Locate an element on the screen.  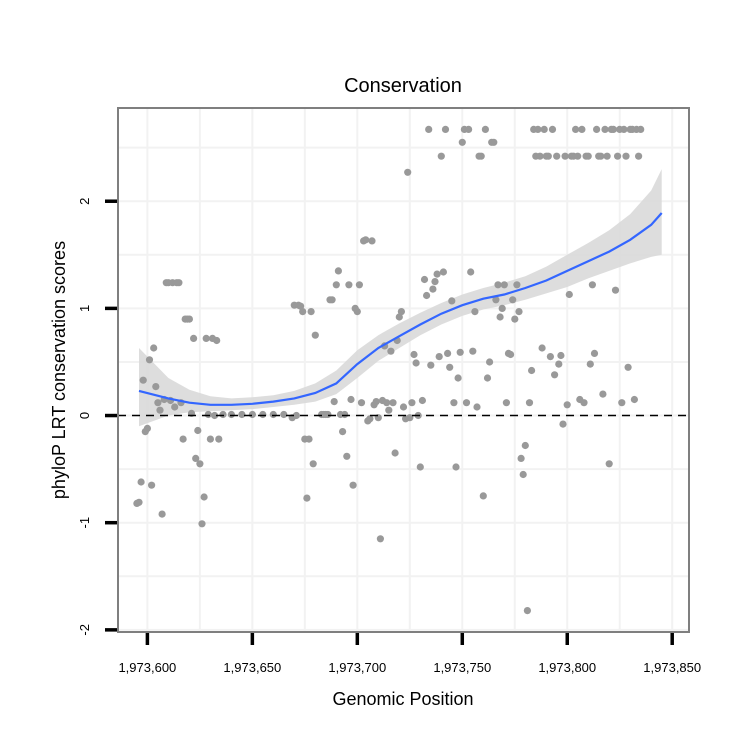
y-tick-label: -1 is located at coordinates (84, 523).